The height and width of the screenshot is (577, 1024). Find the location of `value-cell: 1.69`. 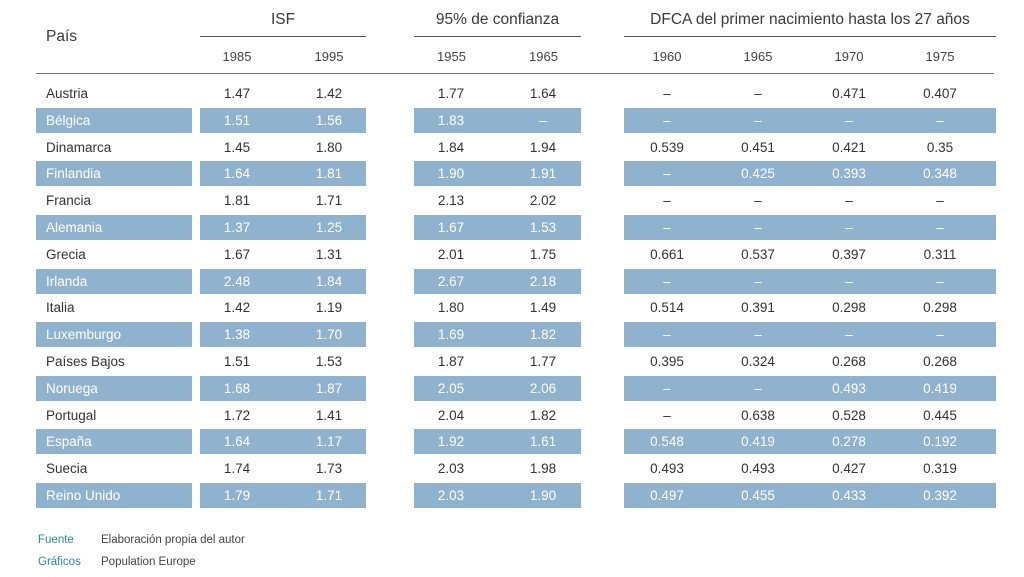

value-cell: 1.69 is located at coordinates (451, 334).